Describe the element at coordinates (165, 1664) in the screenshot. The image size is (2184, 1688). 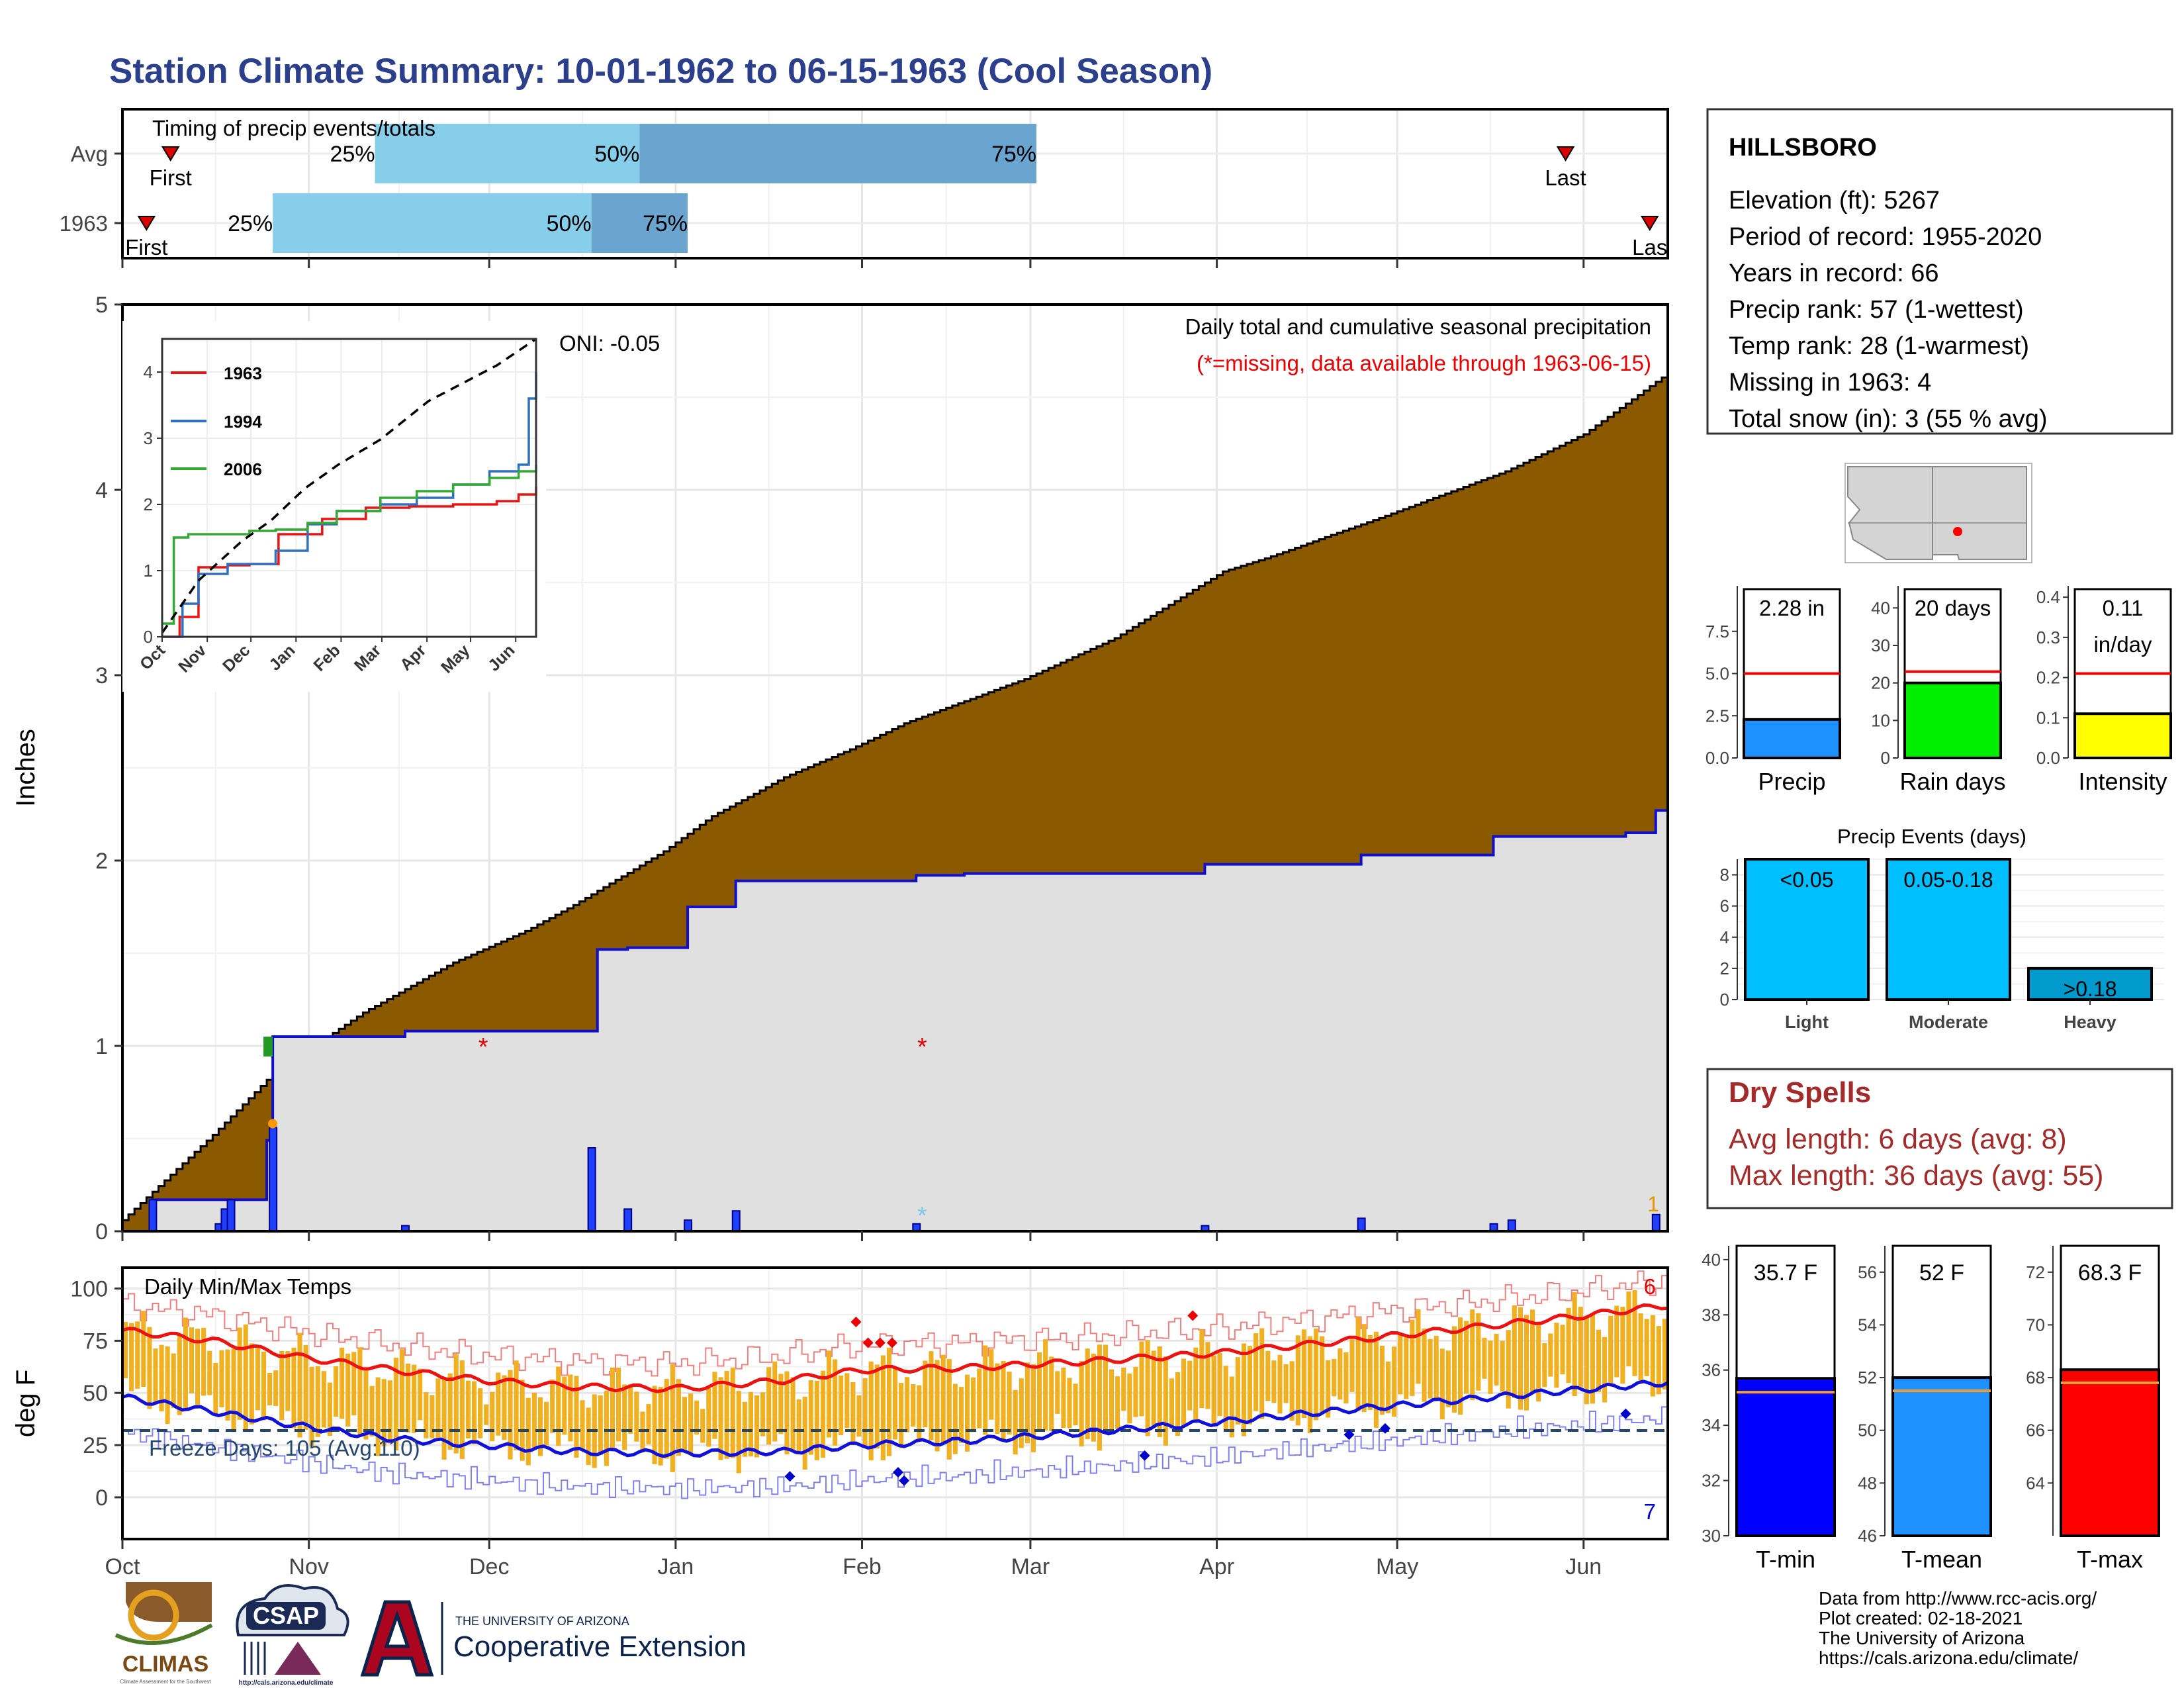
I see `climas-logo-text: CLIMAS` at that location.